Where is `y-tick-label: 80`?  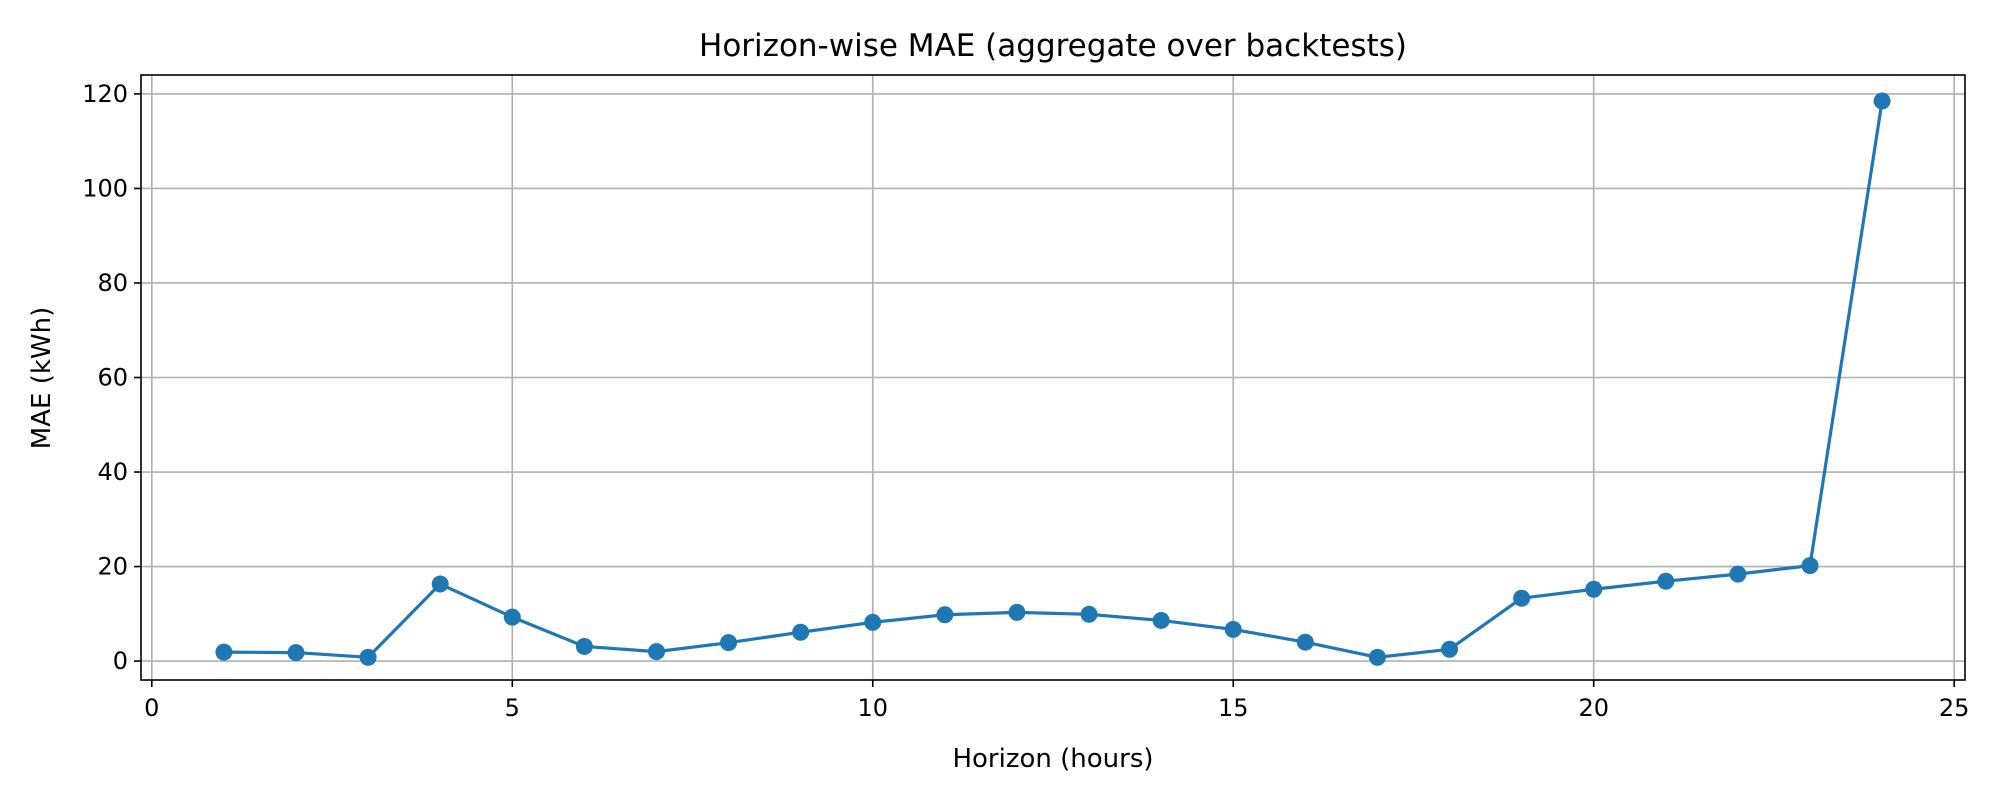 y-tick-label: 80 is located at coordinates (112, 283).